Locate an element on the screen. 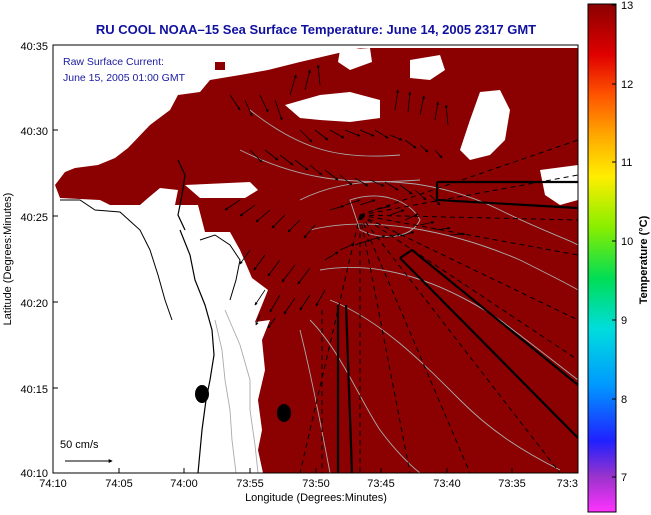 This screenshot has height=515, width=651. x-tick-label: 73:45 is located at coordinates (381, 484).